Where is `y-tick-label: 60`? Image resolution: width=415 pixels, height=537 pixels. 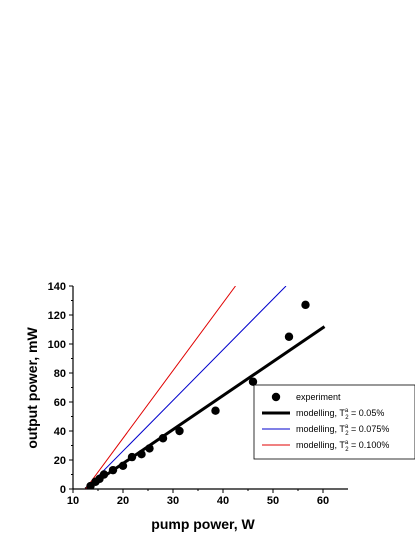
y-tick-label: 60 is located at coordinates (60, 403).